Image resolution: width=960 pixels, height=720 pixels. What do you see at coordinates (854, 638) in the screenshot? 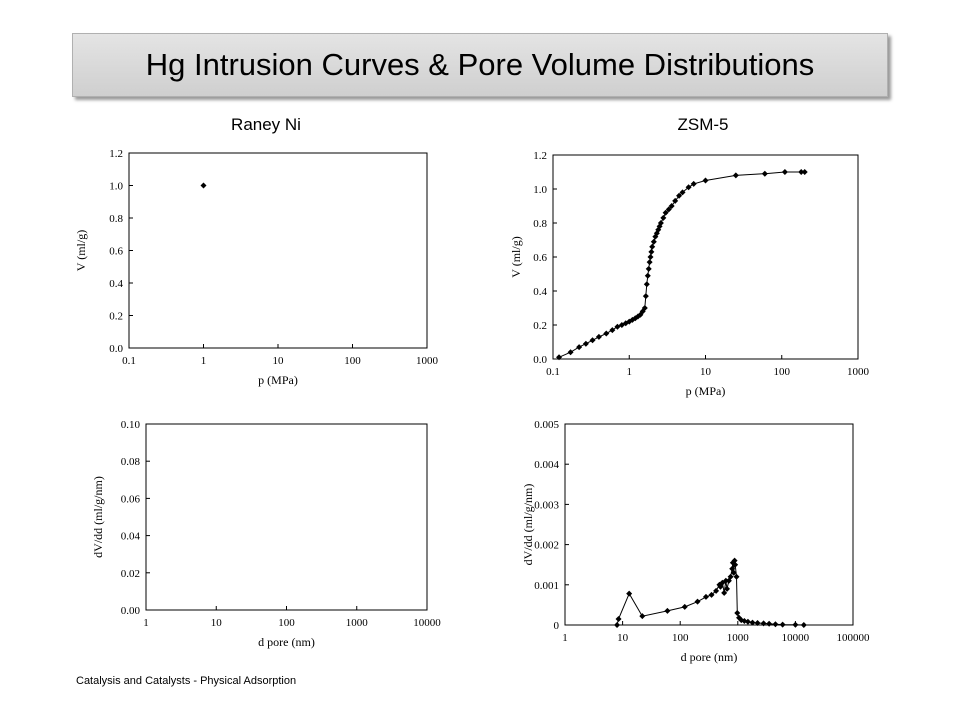
I see `x-tick-label: 100000` at bounding box center [854, 638].